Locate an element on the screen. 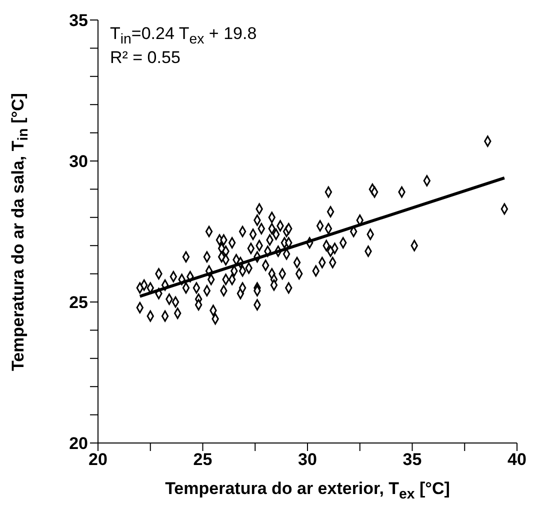 Image resolution: width=541 pixels, height=518 pixels. y-tick-label: 20 is located at coordinates (78, 444).